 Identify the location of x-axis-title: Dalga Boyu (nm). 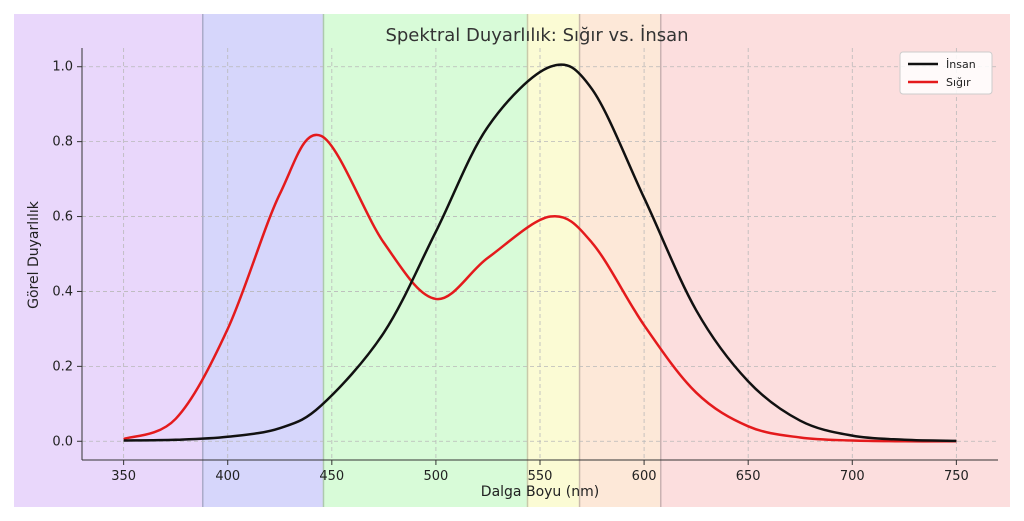
(540, 492).